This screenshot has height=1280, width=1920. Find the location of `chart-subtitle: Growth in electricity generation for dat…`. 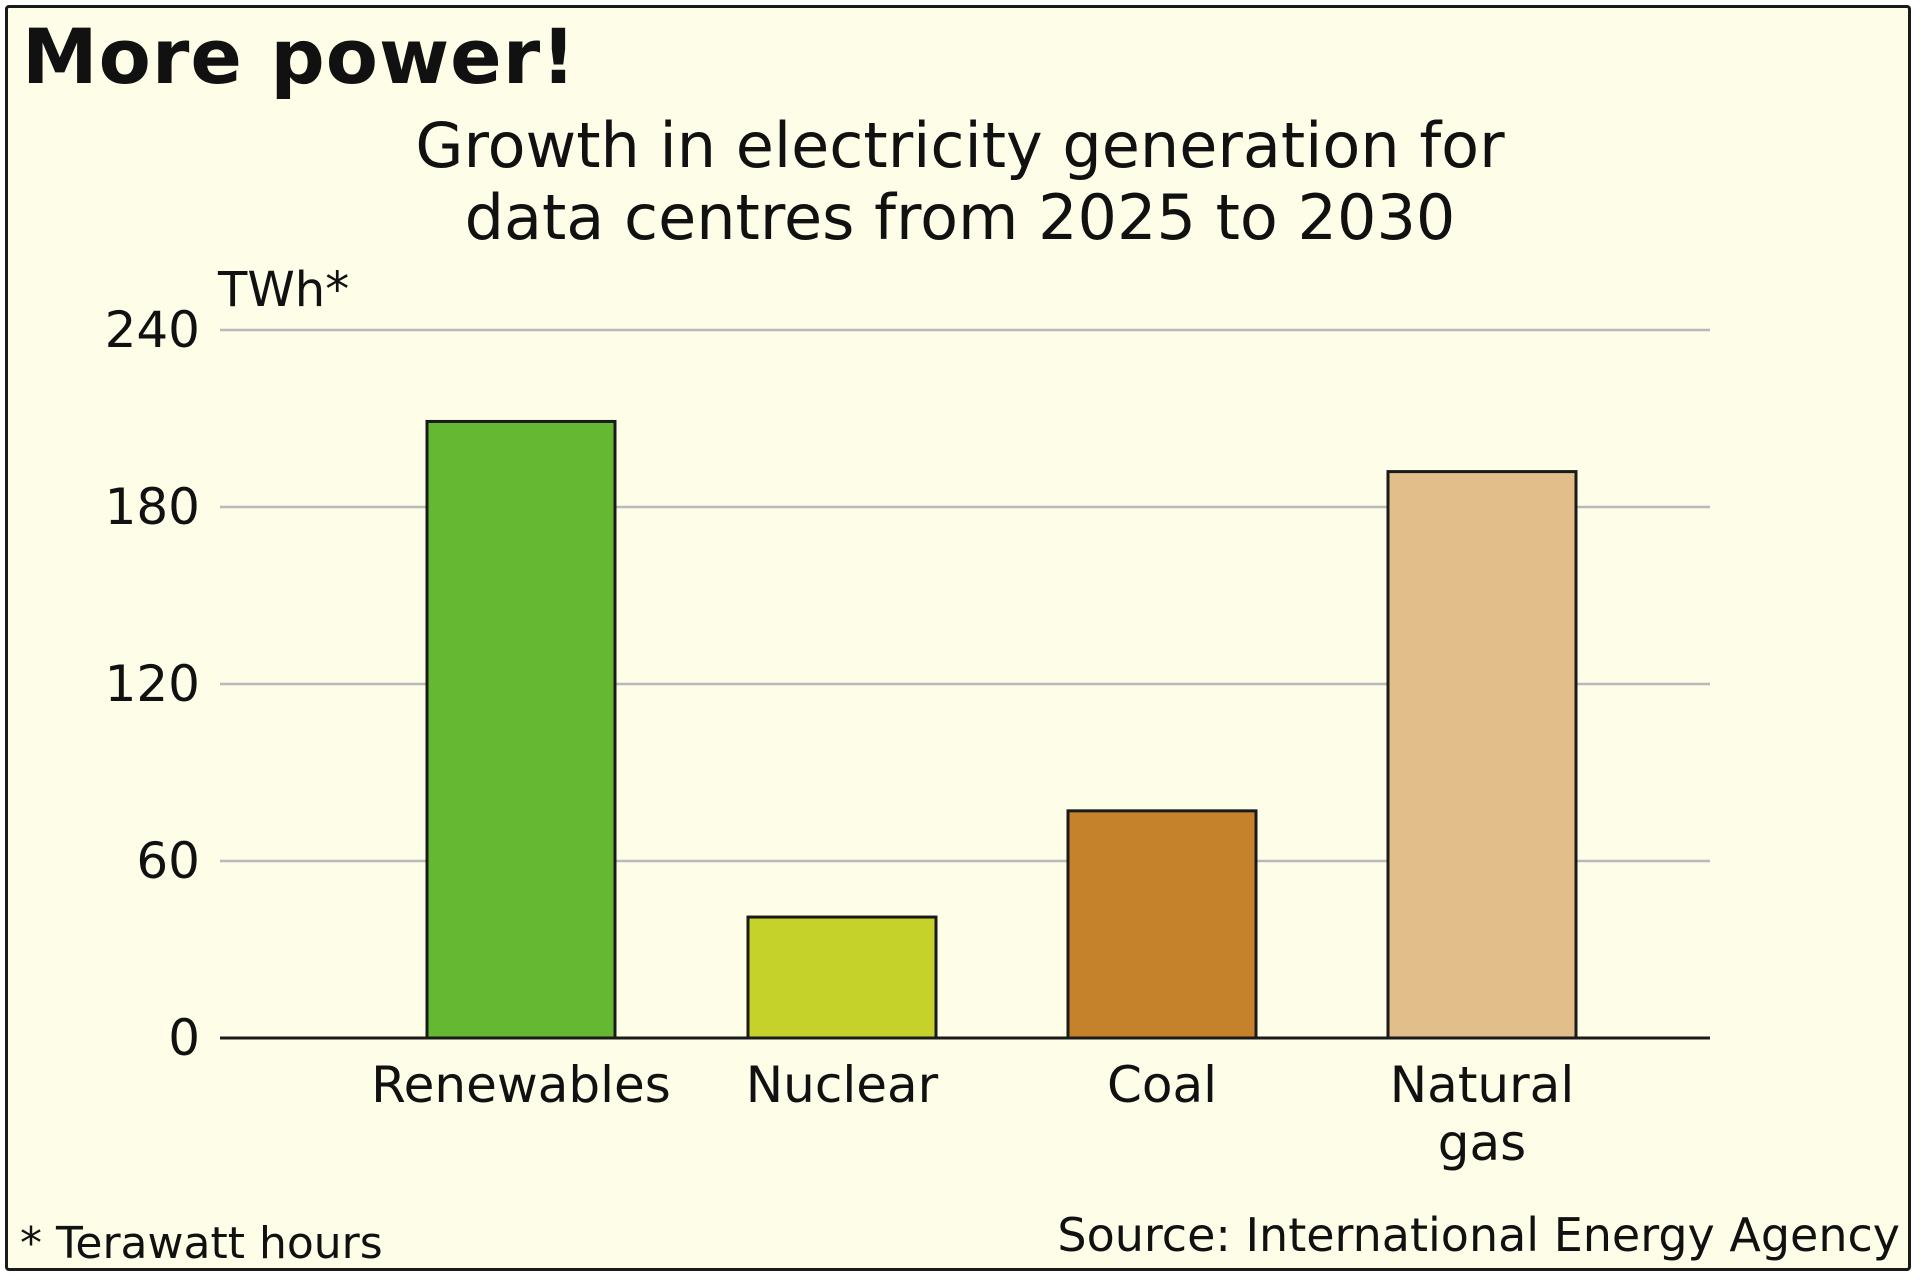

chart-subtitle: Growth in electricity generation for dat… is located at coordinates (960, 182).